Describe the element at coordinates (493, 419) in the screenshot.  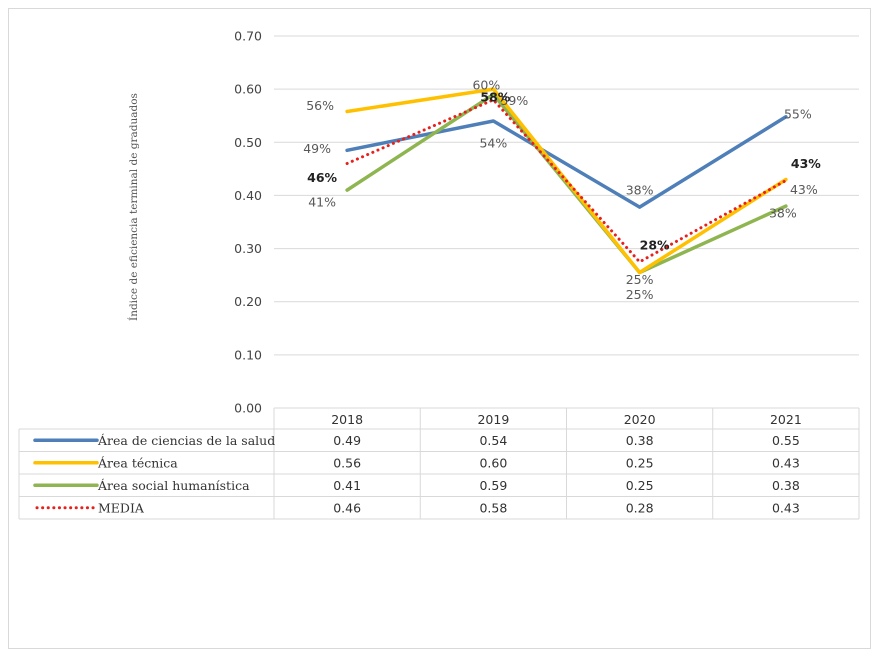
I see `x-category-label: 2019` at that location.